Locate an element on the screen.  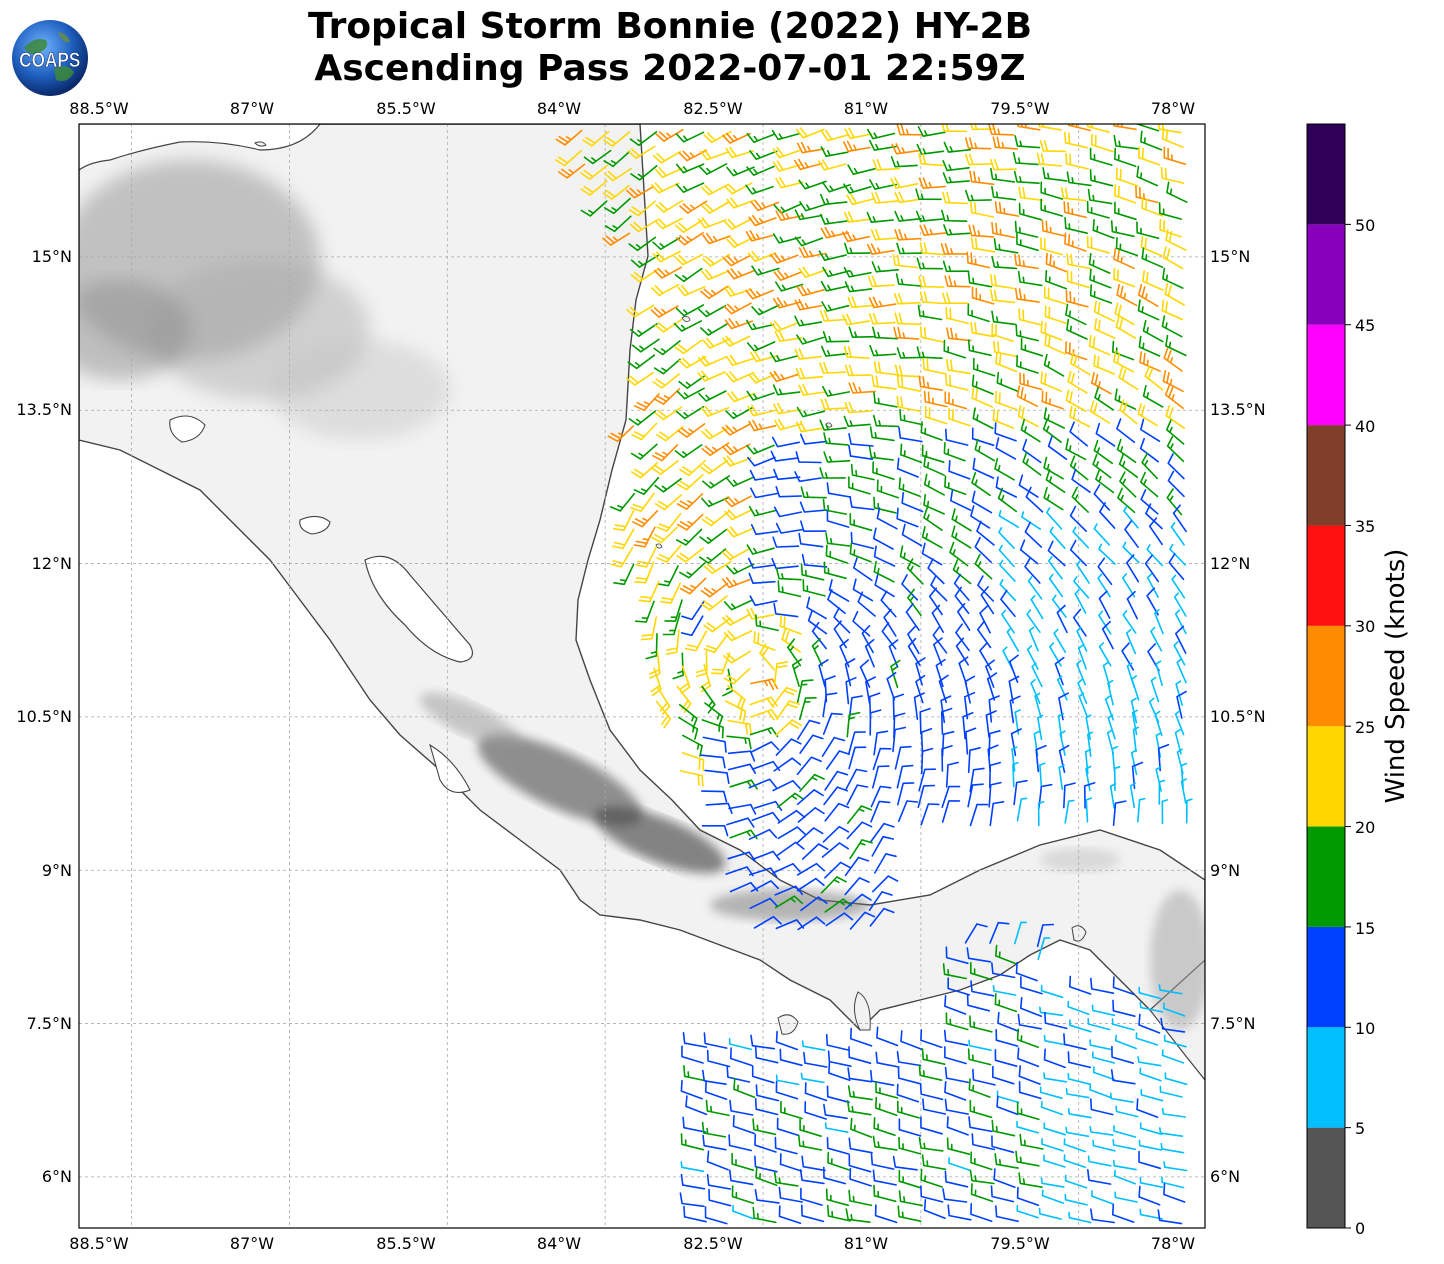
colorbar-tick-label: 50 is located at coordinates (1365, 225).